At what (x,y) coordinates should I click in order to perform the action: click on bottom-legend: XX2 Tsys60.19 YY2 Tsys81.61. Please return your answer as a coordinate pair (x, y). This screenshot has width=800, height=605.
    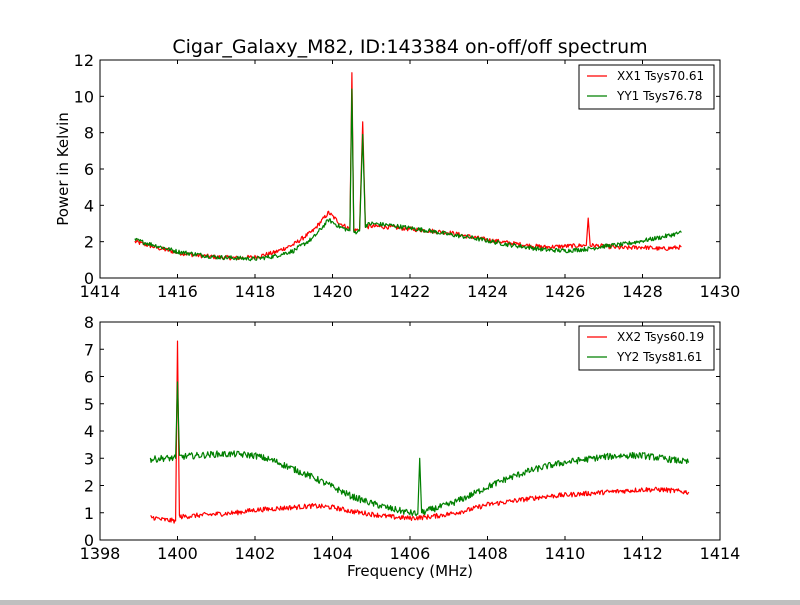
    Looking at the image, I should click on (646, 348).